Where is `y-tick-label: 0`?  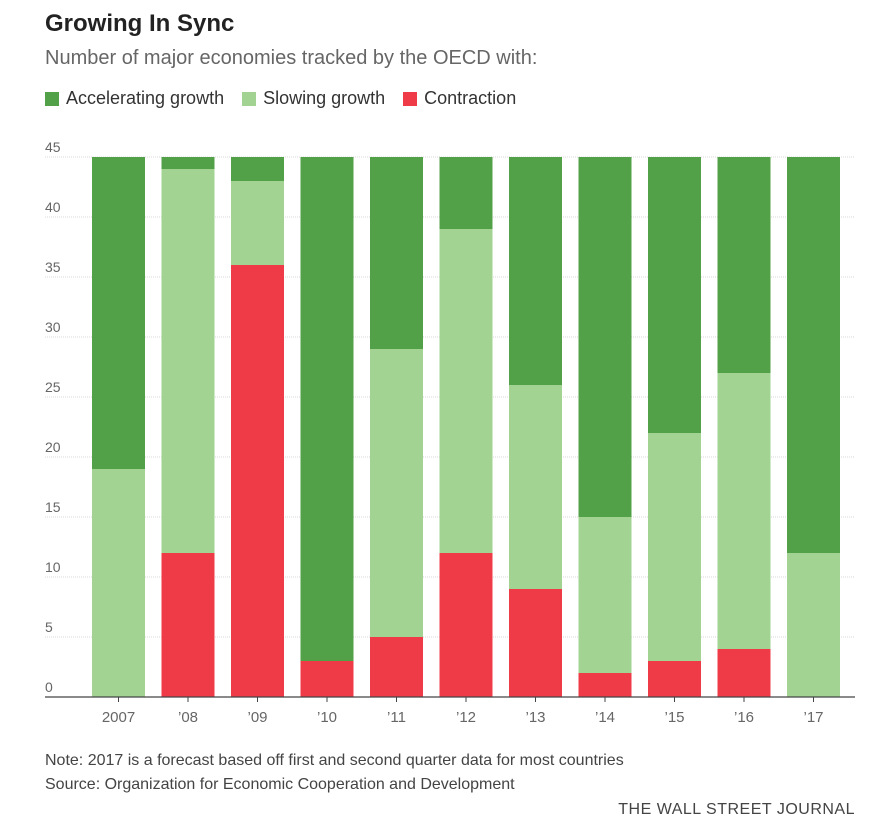 y-tick-label: 0 is located at coordinates (49, 687).